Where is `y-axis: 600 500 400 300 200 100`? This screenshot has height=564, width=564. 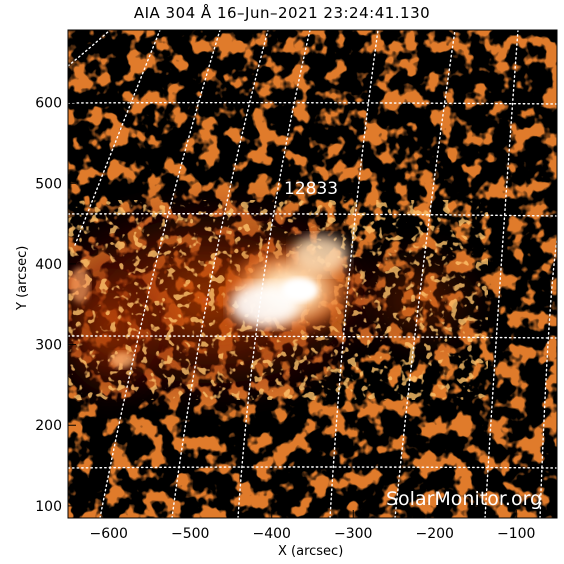 y-axis: 600 500 400 300 200 100 is located at coordinates (55, 305).